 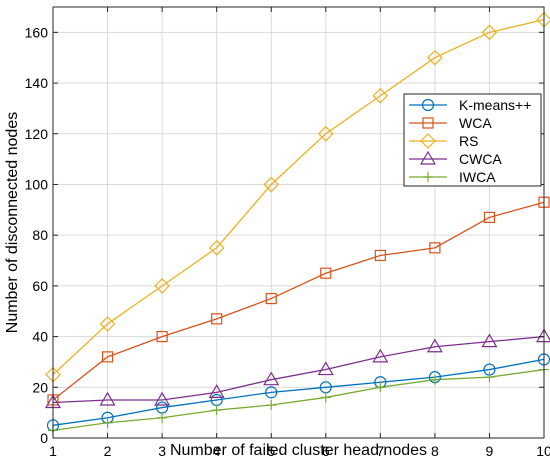 What do you see at coordinates (271, 451) in the screenshot?
I see `x-tick-label: 5` at bounding box center [271, 451].